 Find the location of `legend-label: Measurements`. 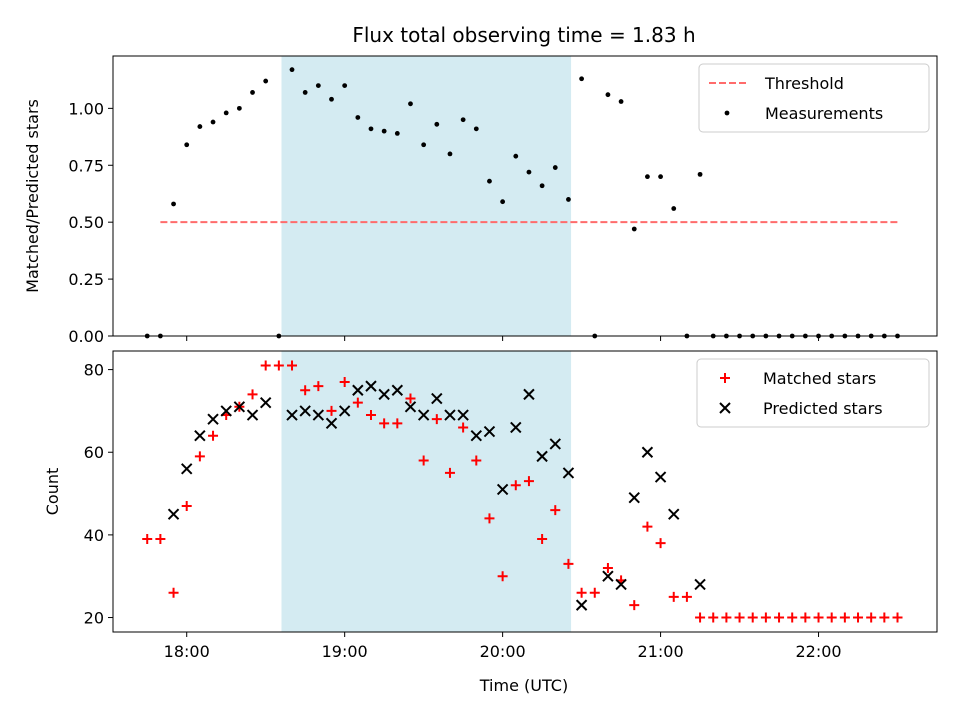

legend-label: Measurements is located at coordinates (824, 113).